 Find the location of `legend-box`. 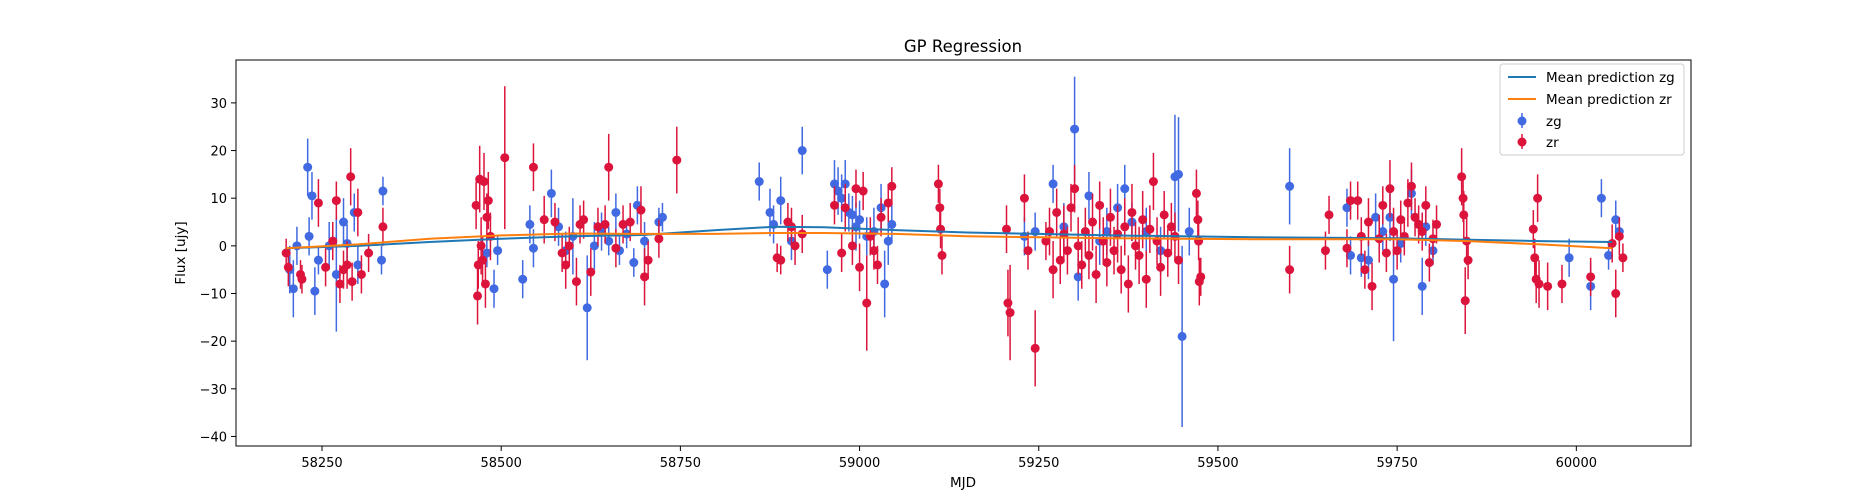

legend-box is located at coordinates (1592, 109).